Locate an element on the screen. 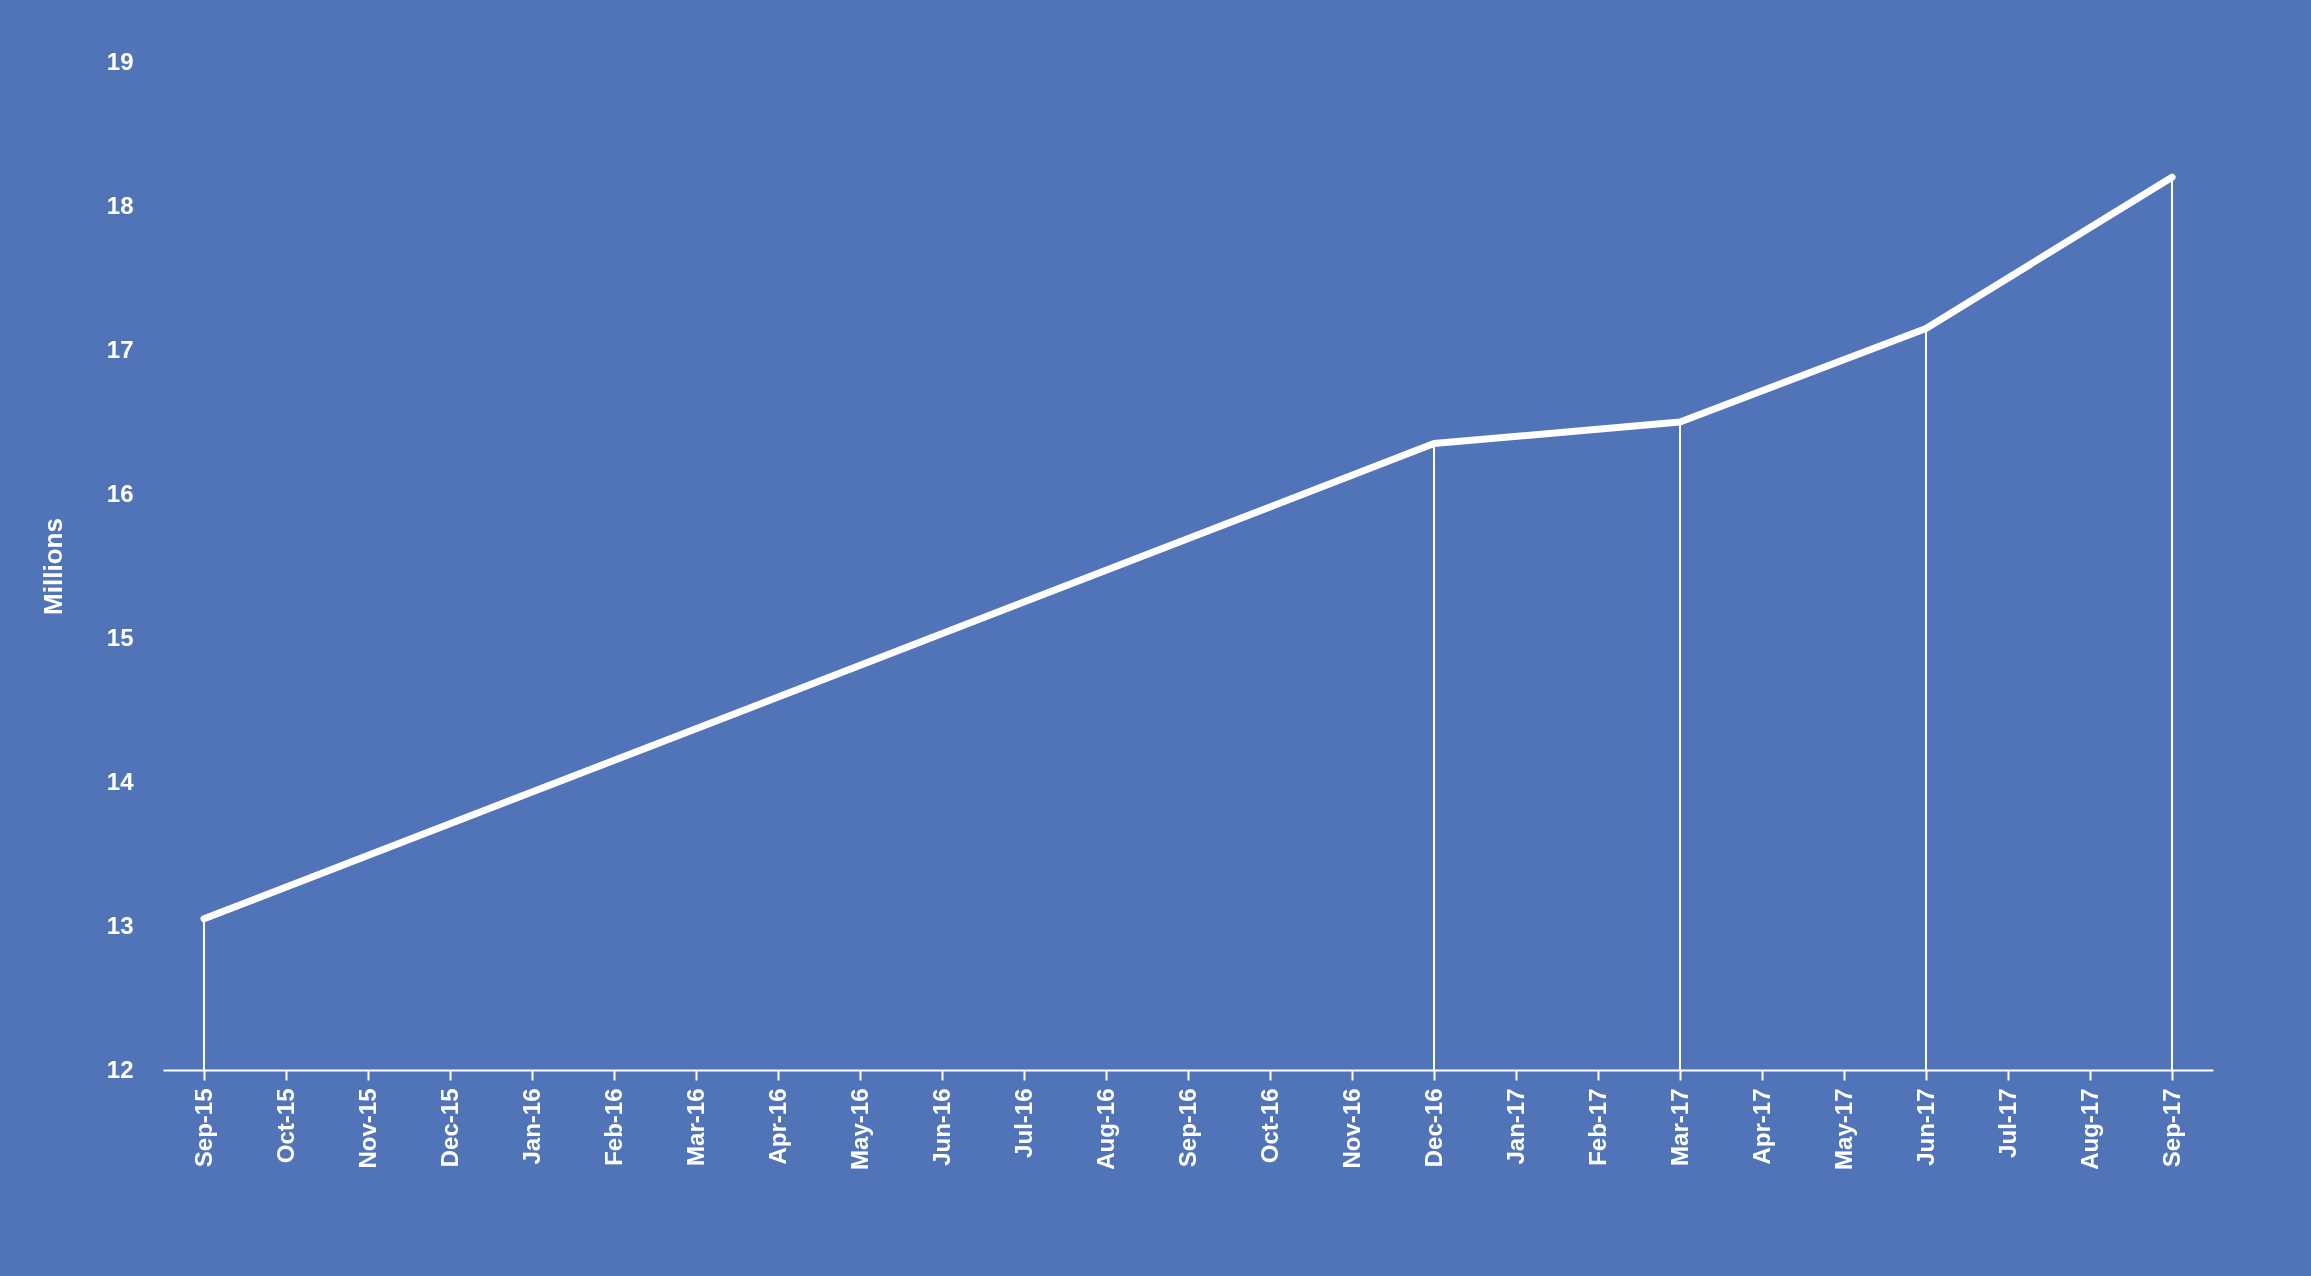  y-tick-label: 19 is located at coordinates (120, 61).